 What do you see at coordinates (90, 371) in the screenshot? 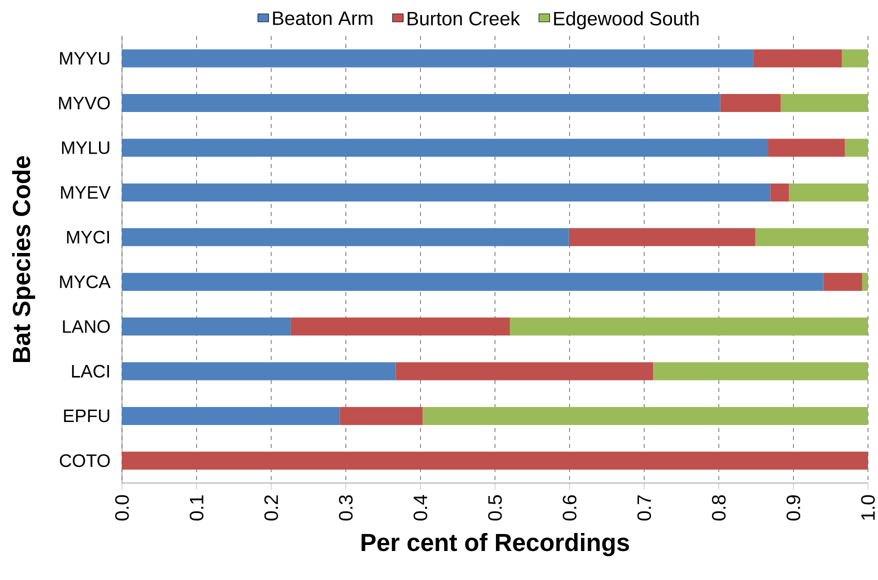
I see `y-tick-label: LACI` at bounding box center [90, 371].